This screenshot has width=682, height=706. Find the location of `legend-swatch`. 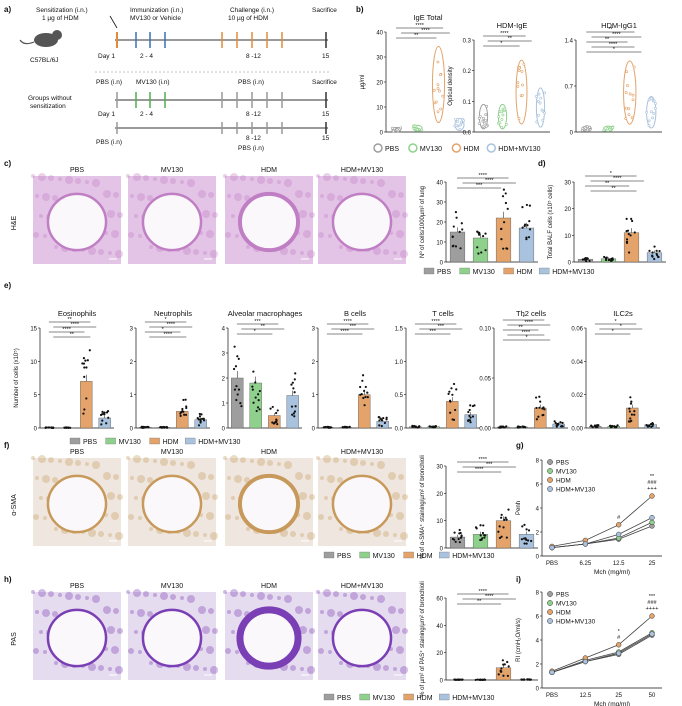

legend-swatch is located at coordinates (329, 555).